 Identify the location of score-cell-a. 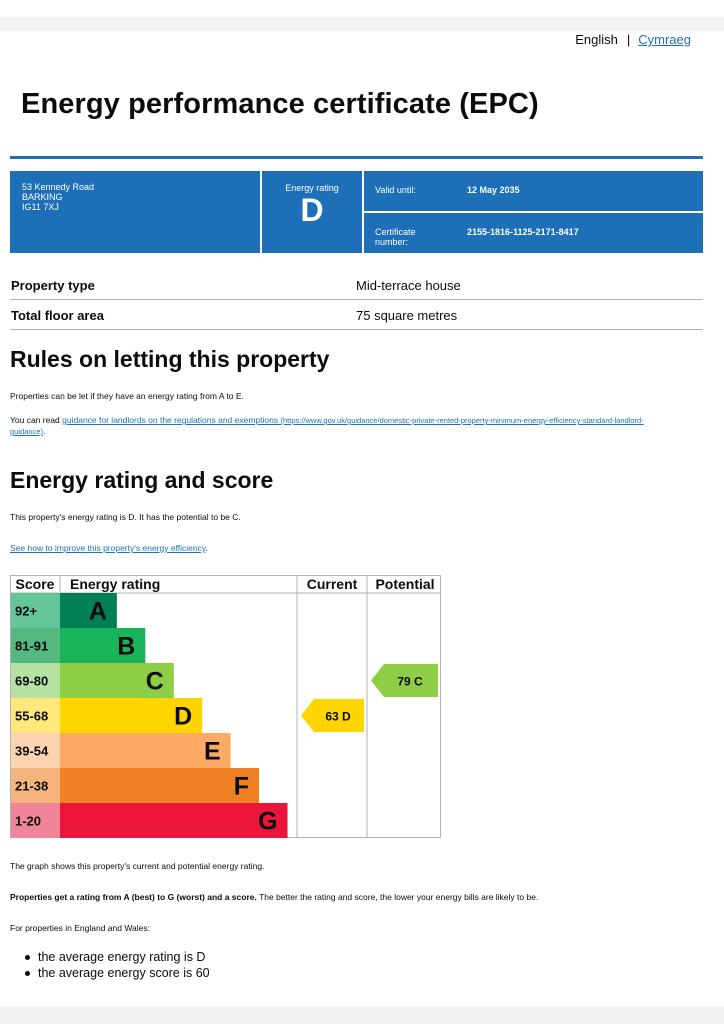
(35, 610).